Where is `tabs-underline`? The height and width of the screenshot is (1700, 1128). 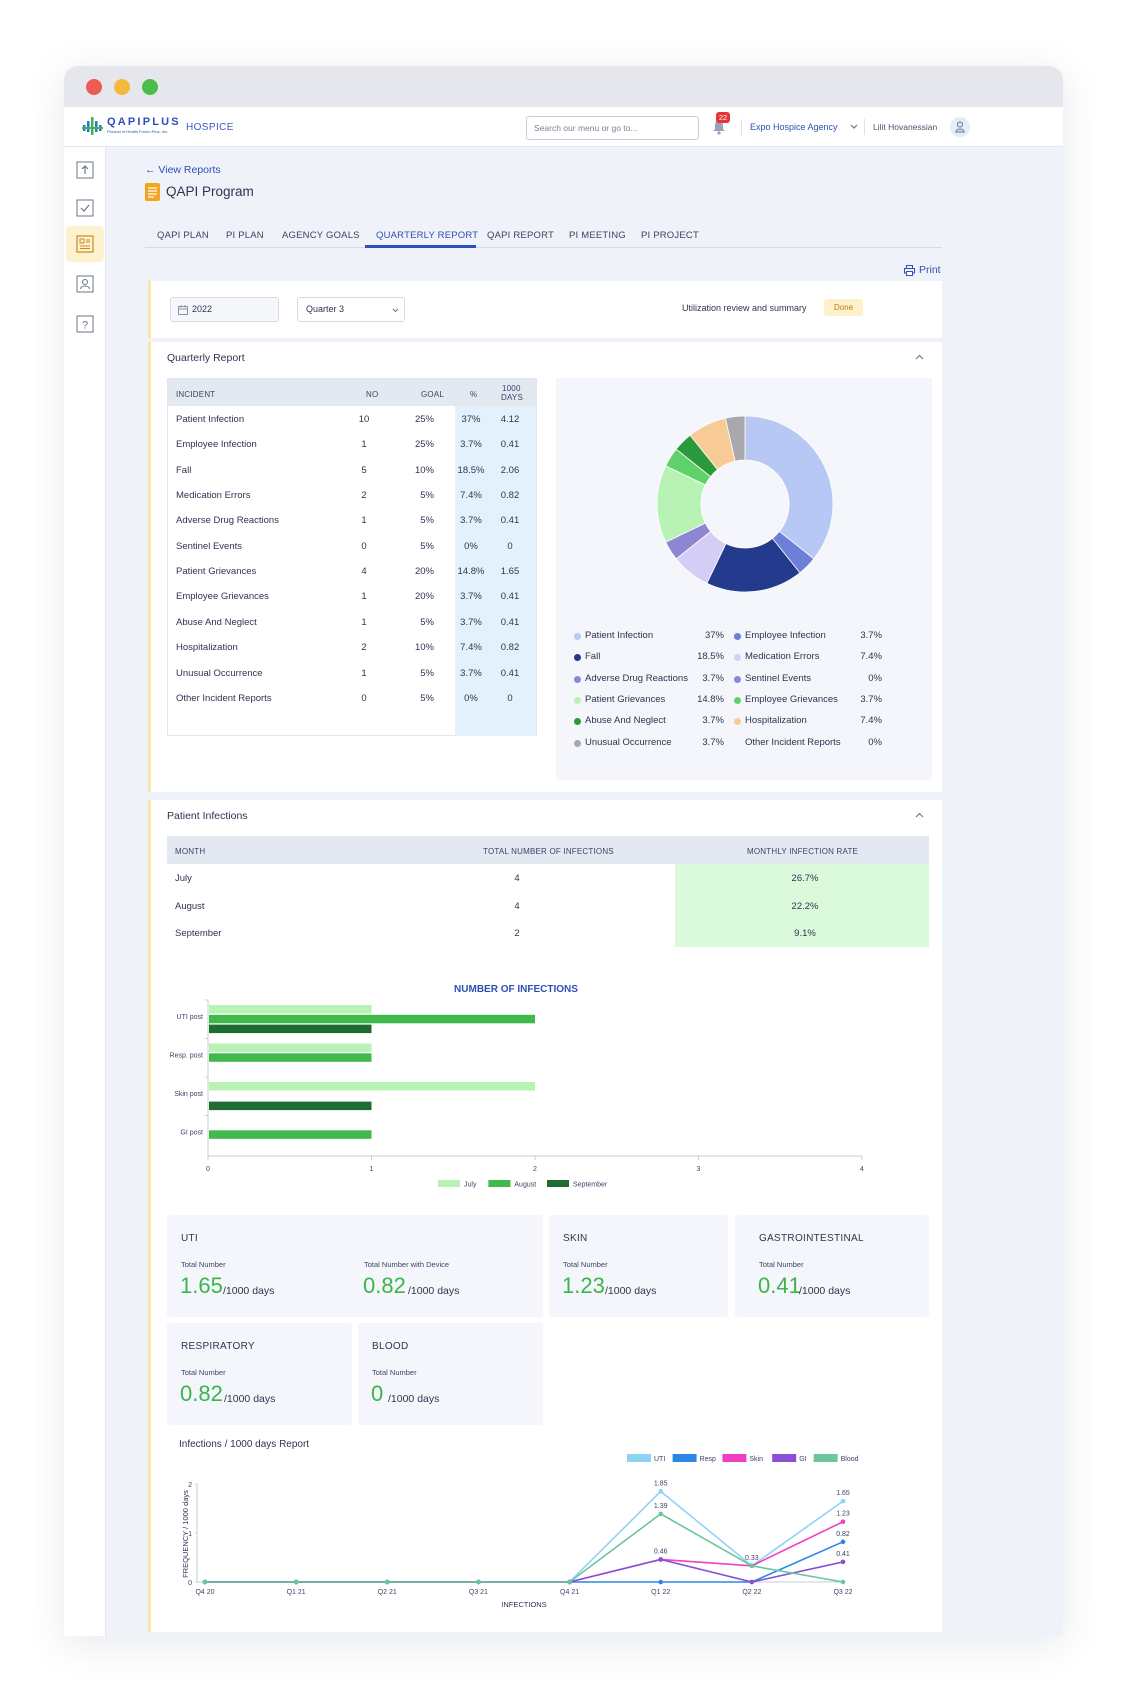
tabs-underline is located at coordinates (543, 247).